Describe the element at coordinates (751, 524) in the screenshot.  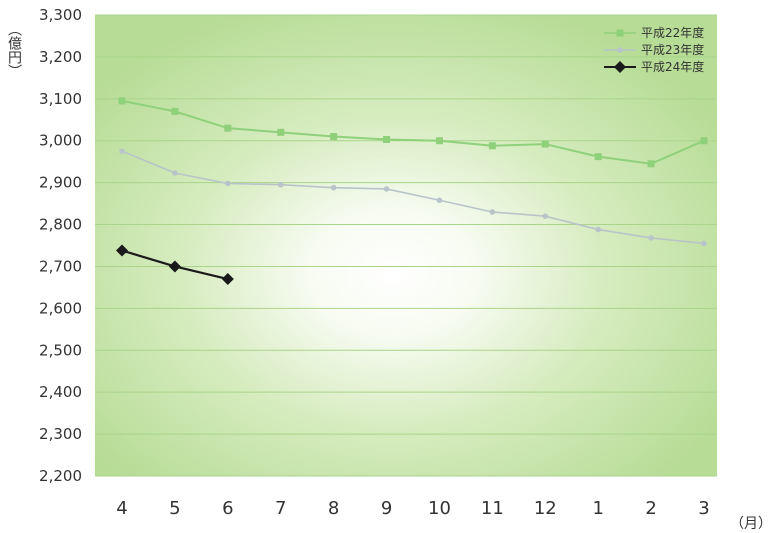
I see `x-axis-unit: （月）` at that location.